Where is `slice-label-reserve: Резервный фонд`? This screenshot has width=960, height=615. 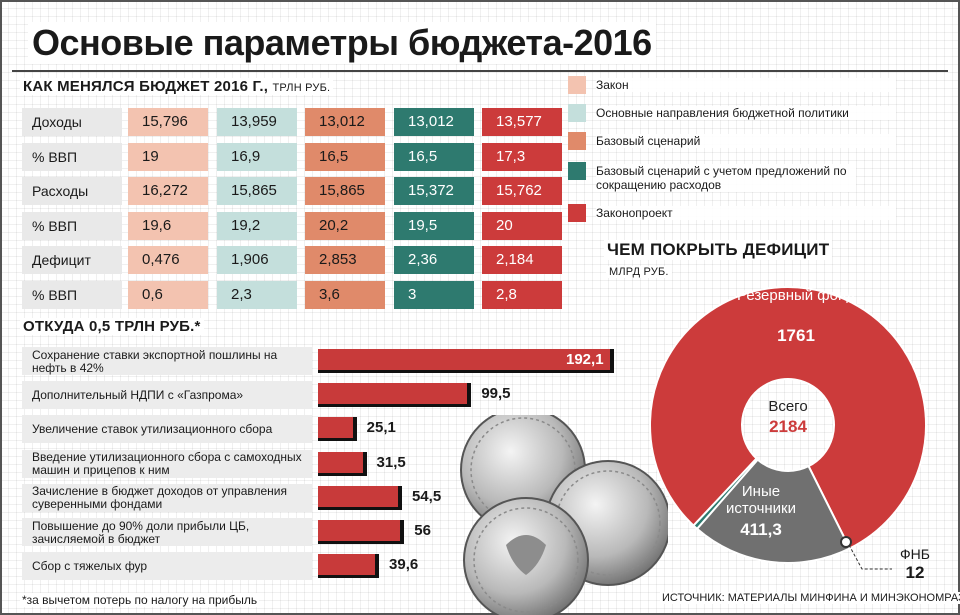
slice-label-reserve: Резервный фонд is located at coordinates (796, 295).